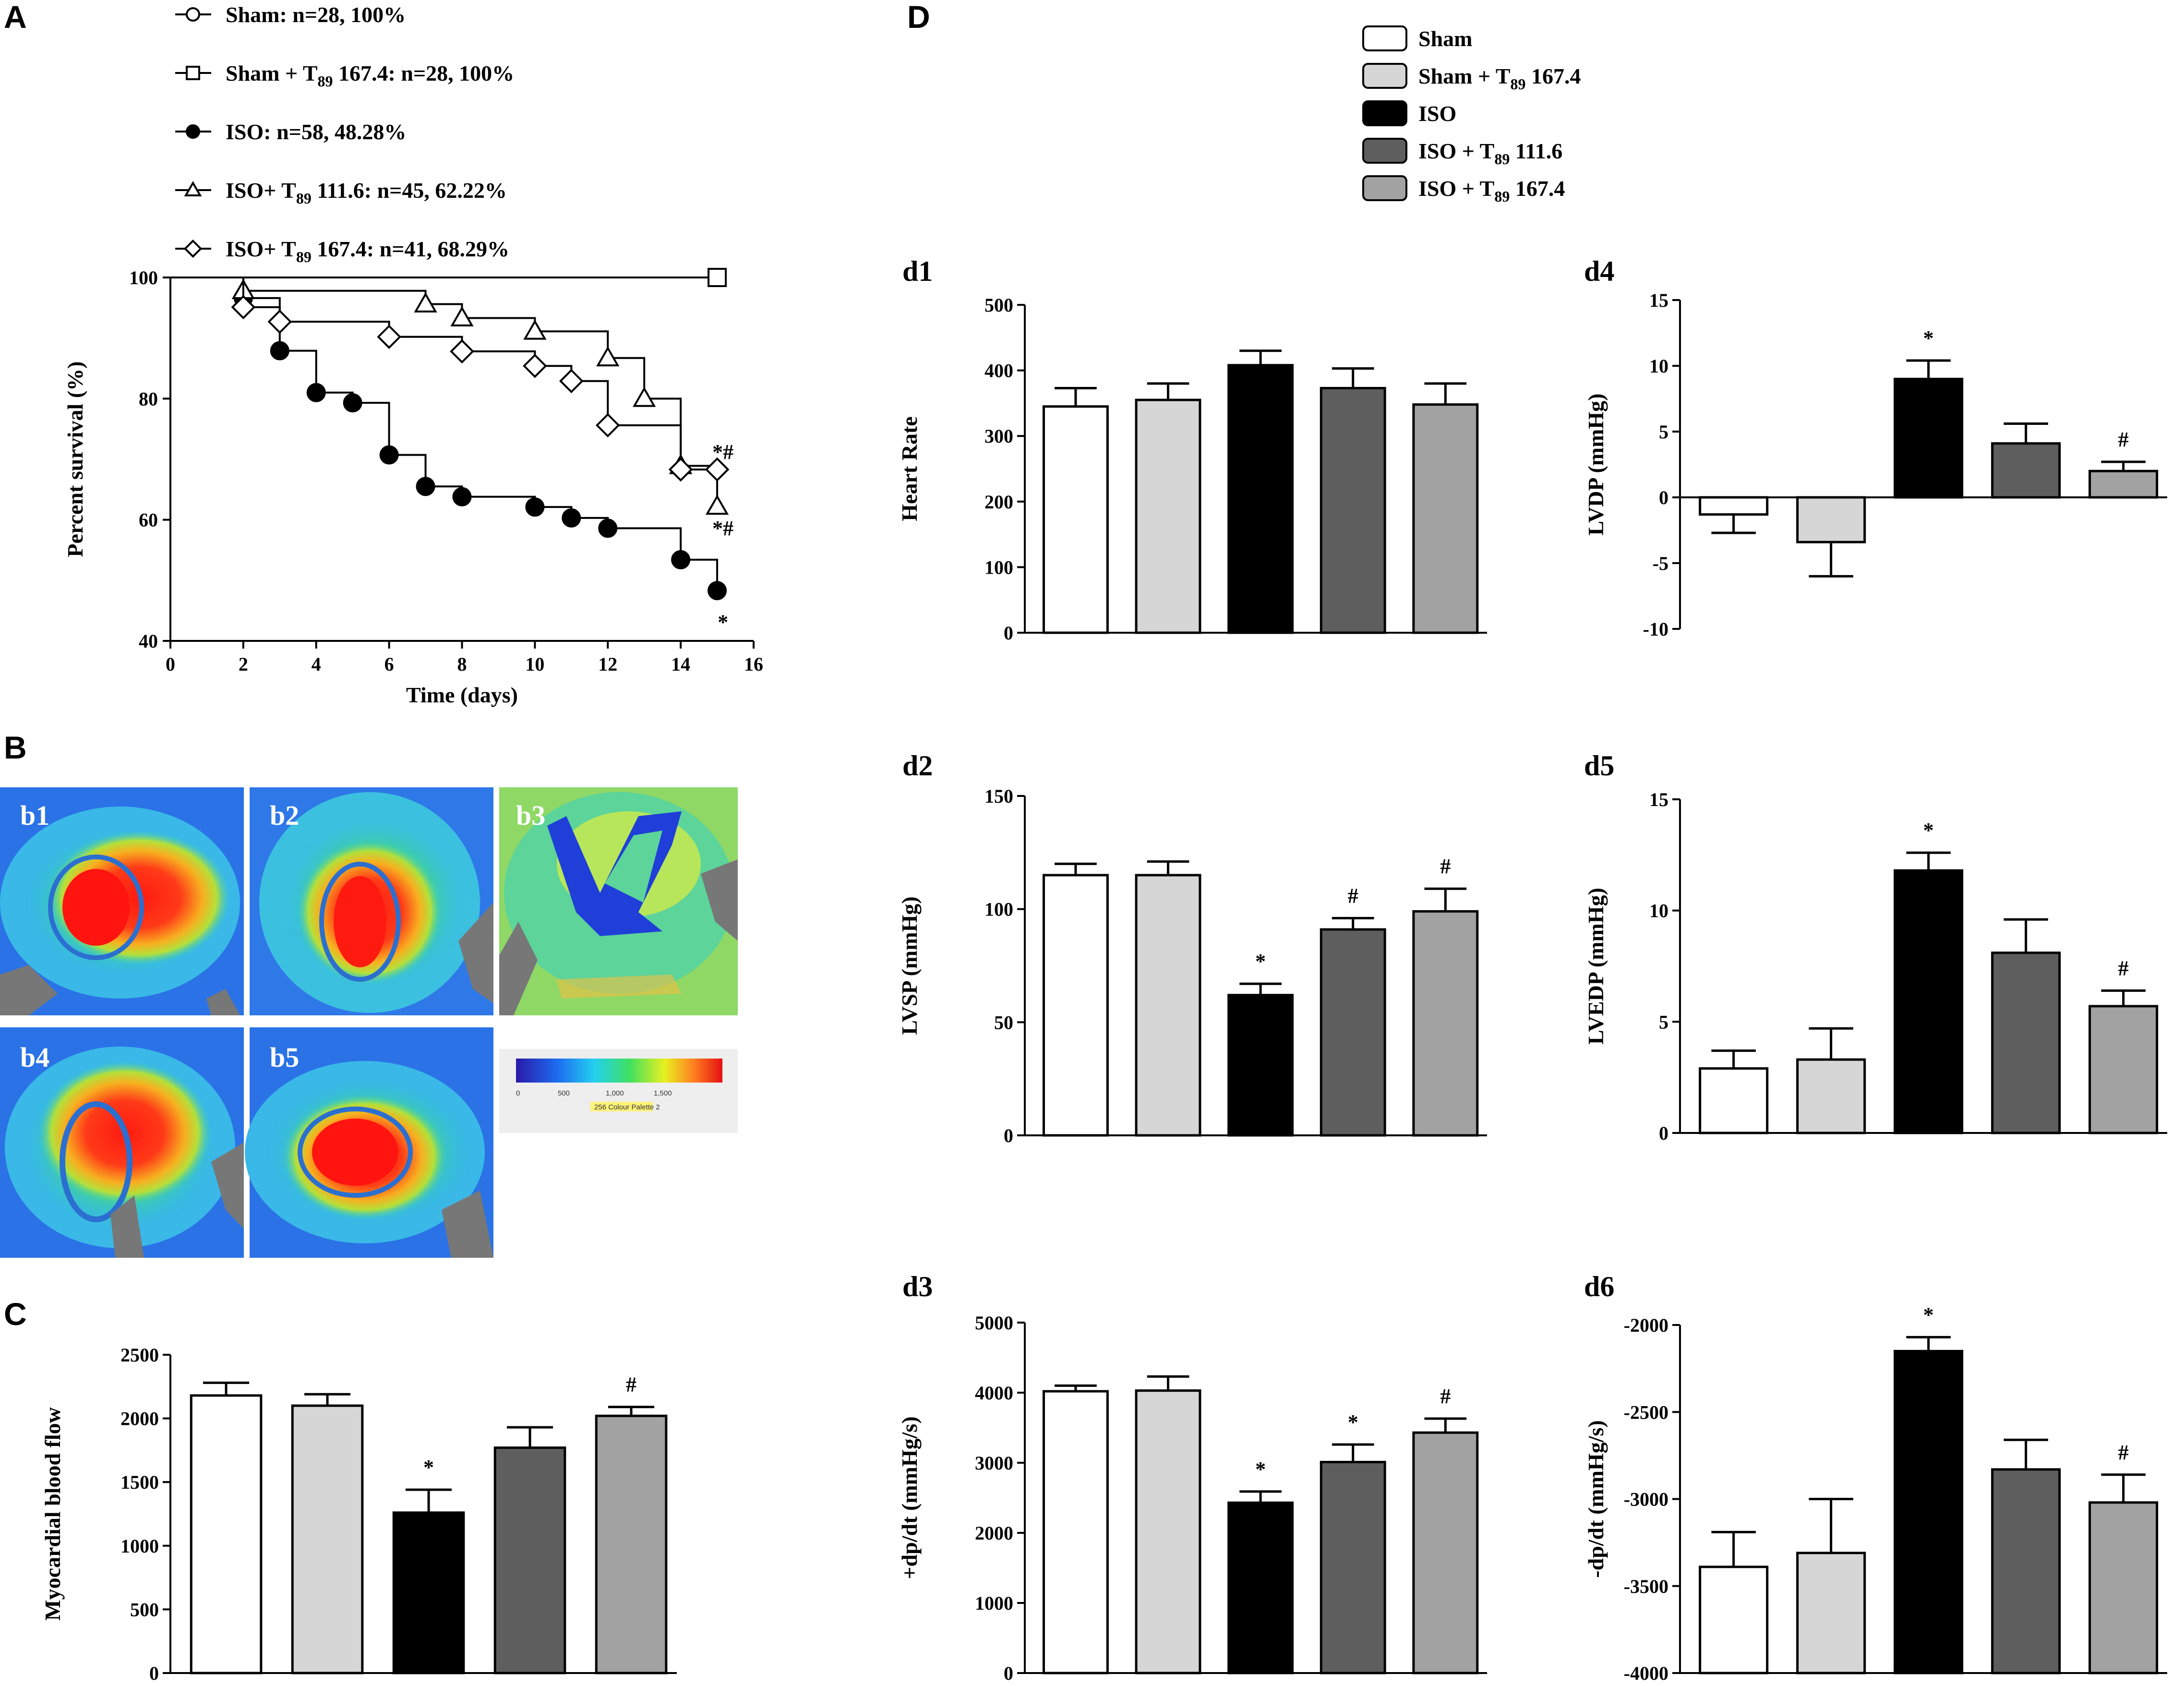  What do you see at coordinates (998, 796) in the screenshot?
I see `y-tick-label-d2-150: 150` at bounding box center [998, 796].